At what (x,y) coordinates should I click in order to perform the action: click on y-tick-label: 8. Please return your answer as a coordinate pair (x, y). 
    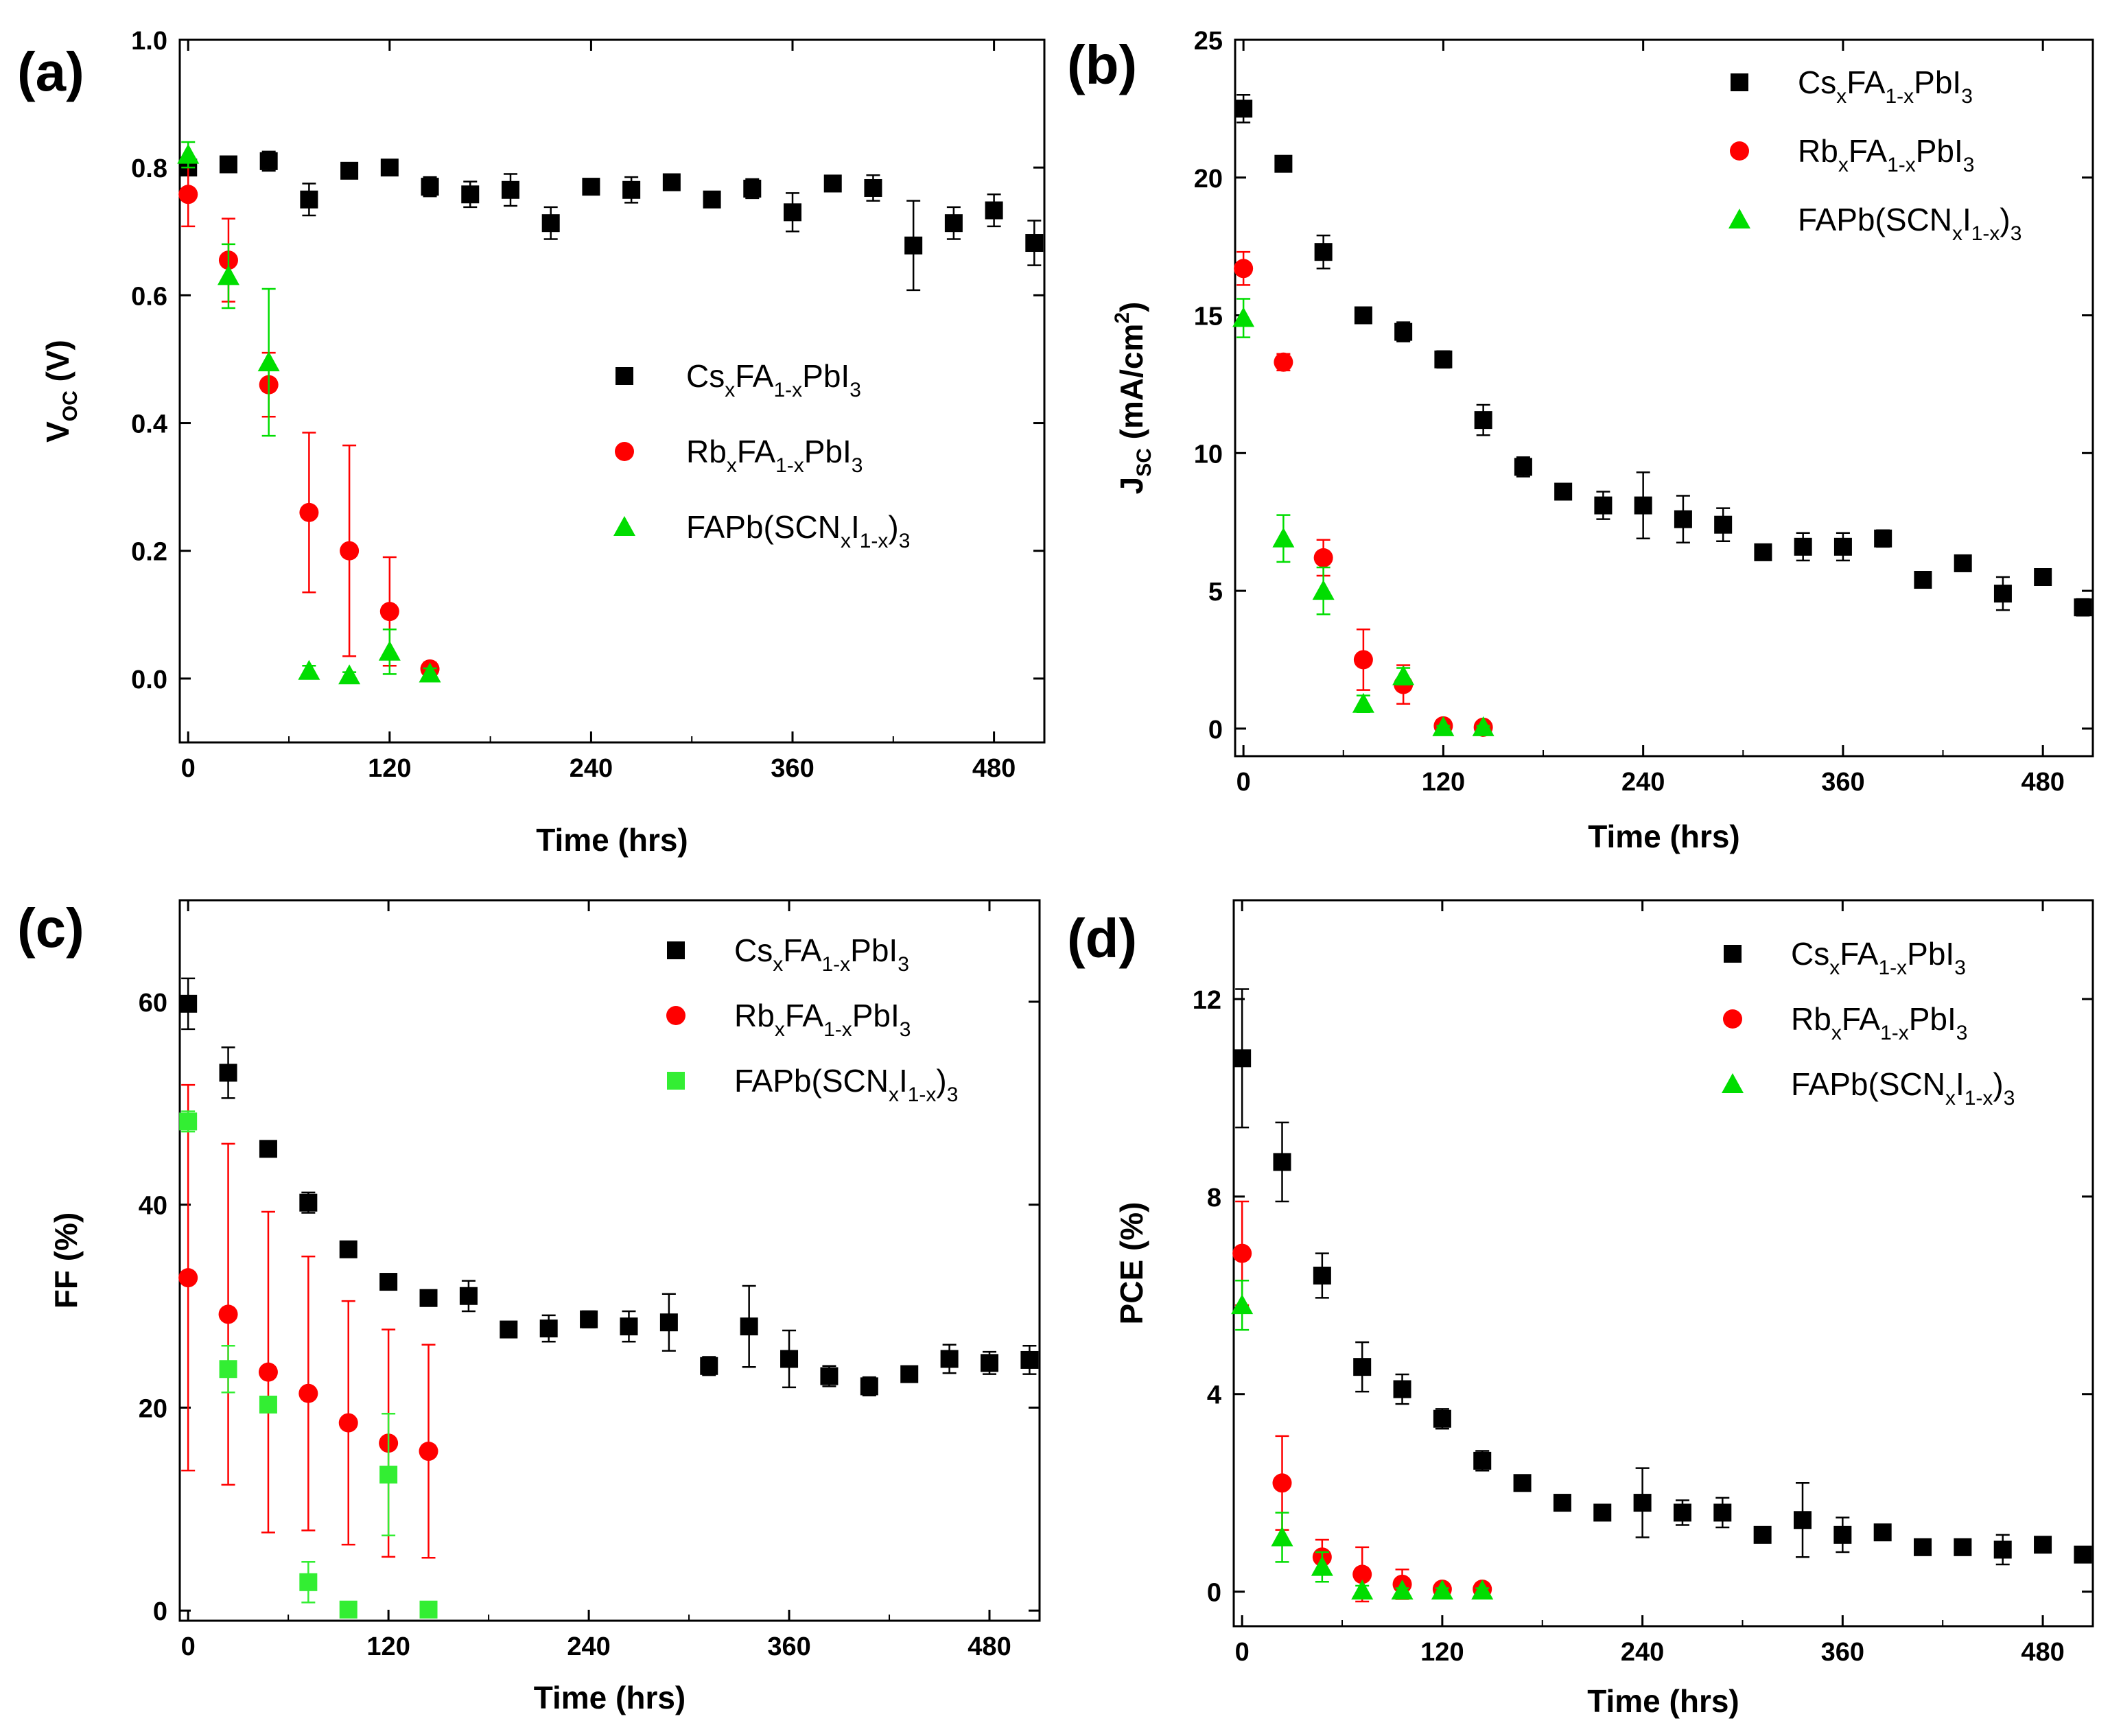
    Looking at the image, I should click on (1214, 1198).